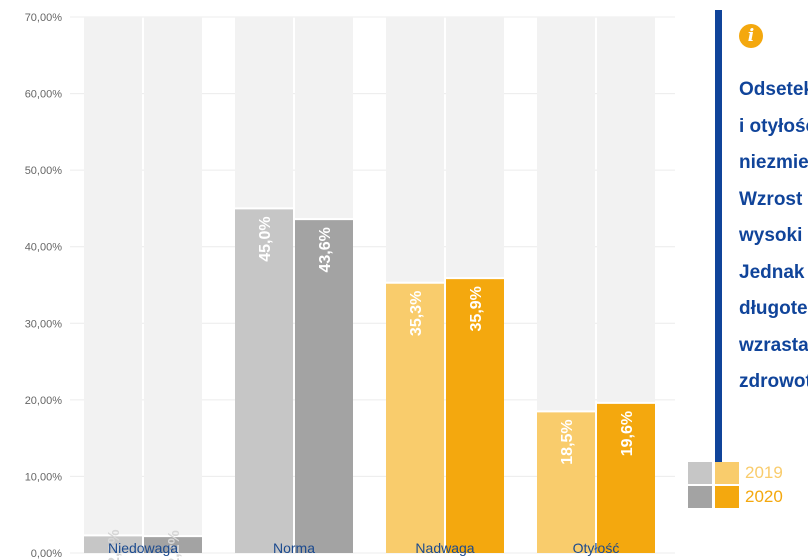 The image size is (808, 560). What do you see at coordinates (773, 89) in the screenshot?
I see `info-line: Odsetek osób z nadwagą` at bounding box center [773, 89].